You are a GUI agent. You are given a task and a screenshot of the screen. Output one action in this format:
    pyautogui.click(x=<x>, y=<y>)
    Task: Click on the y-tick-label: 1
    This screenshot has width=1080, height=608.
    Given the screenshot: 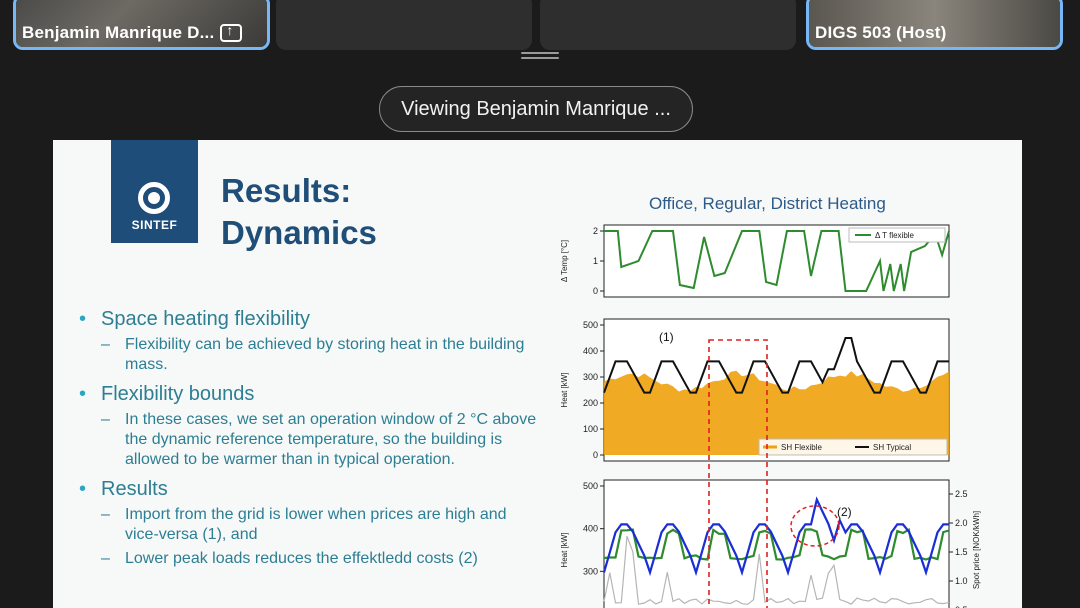 What is the action you would take?
    pyautogui.click(x=595, y=261)
    